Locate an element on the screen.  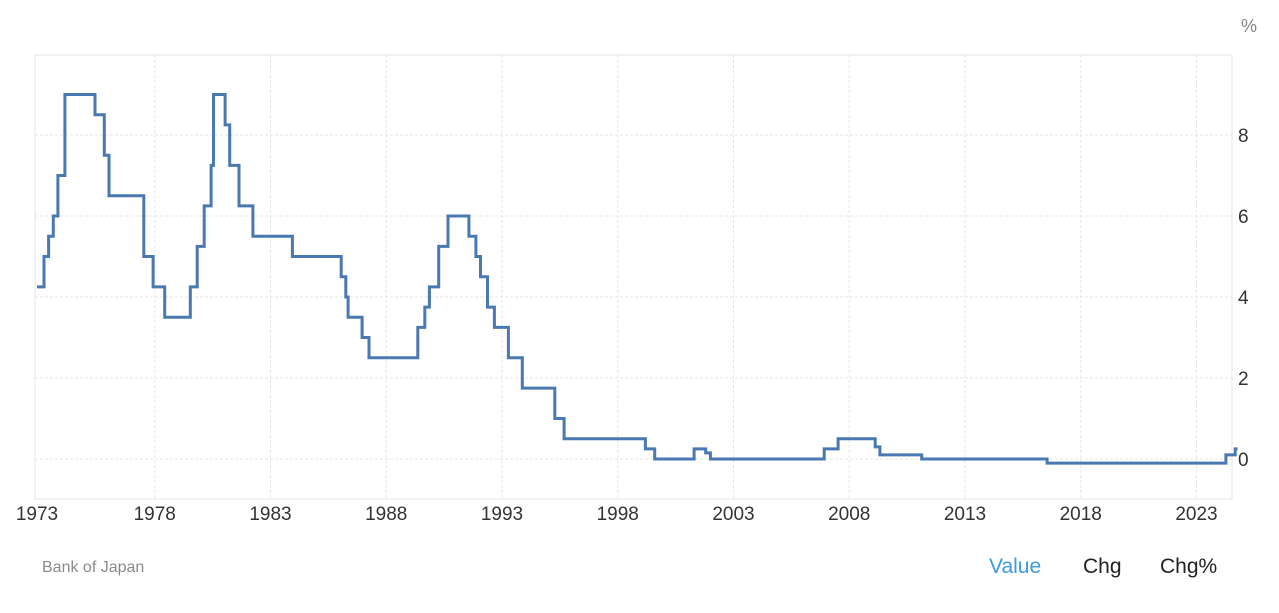
y-tick-label: 4 is located at coordinates (1243, 298).